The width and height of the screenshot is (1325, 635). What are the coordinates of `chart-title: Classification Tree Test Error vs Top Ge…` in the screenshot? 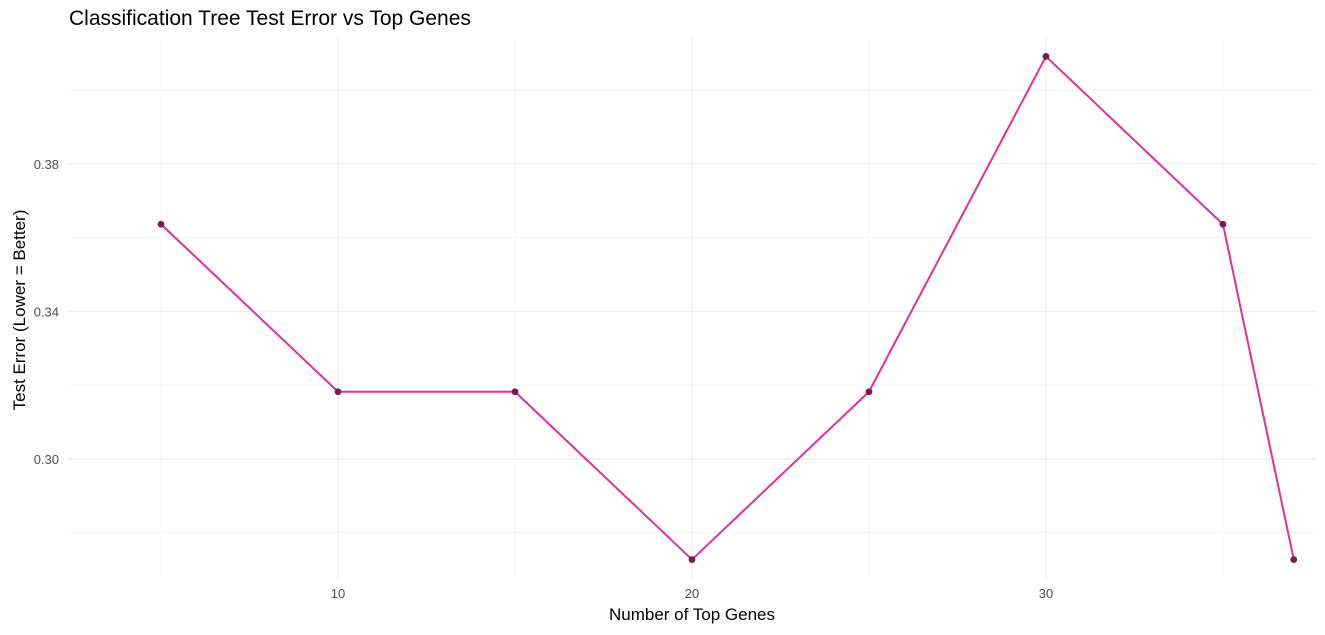 It's located at (270, 18).